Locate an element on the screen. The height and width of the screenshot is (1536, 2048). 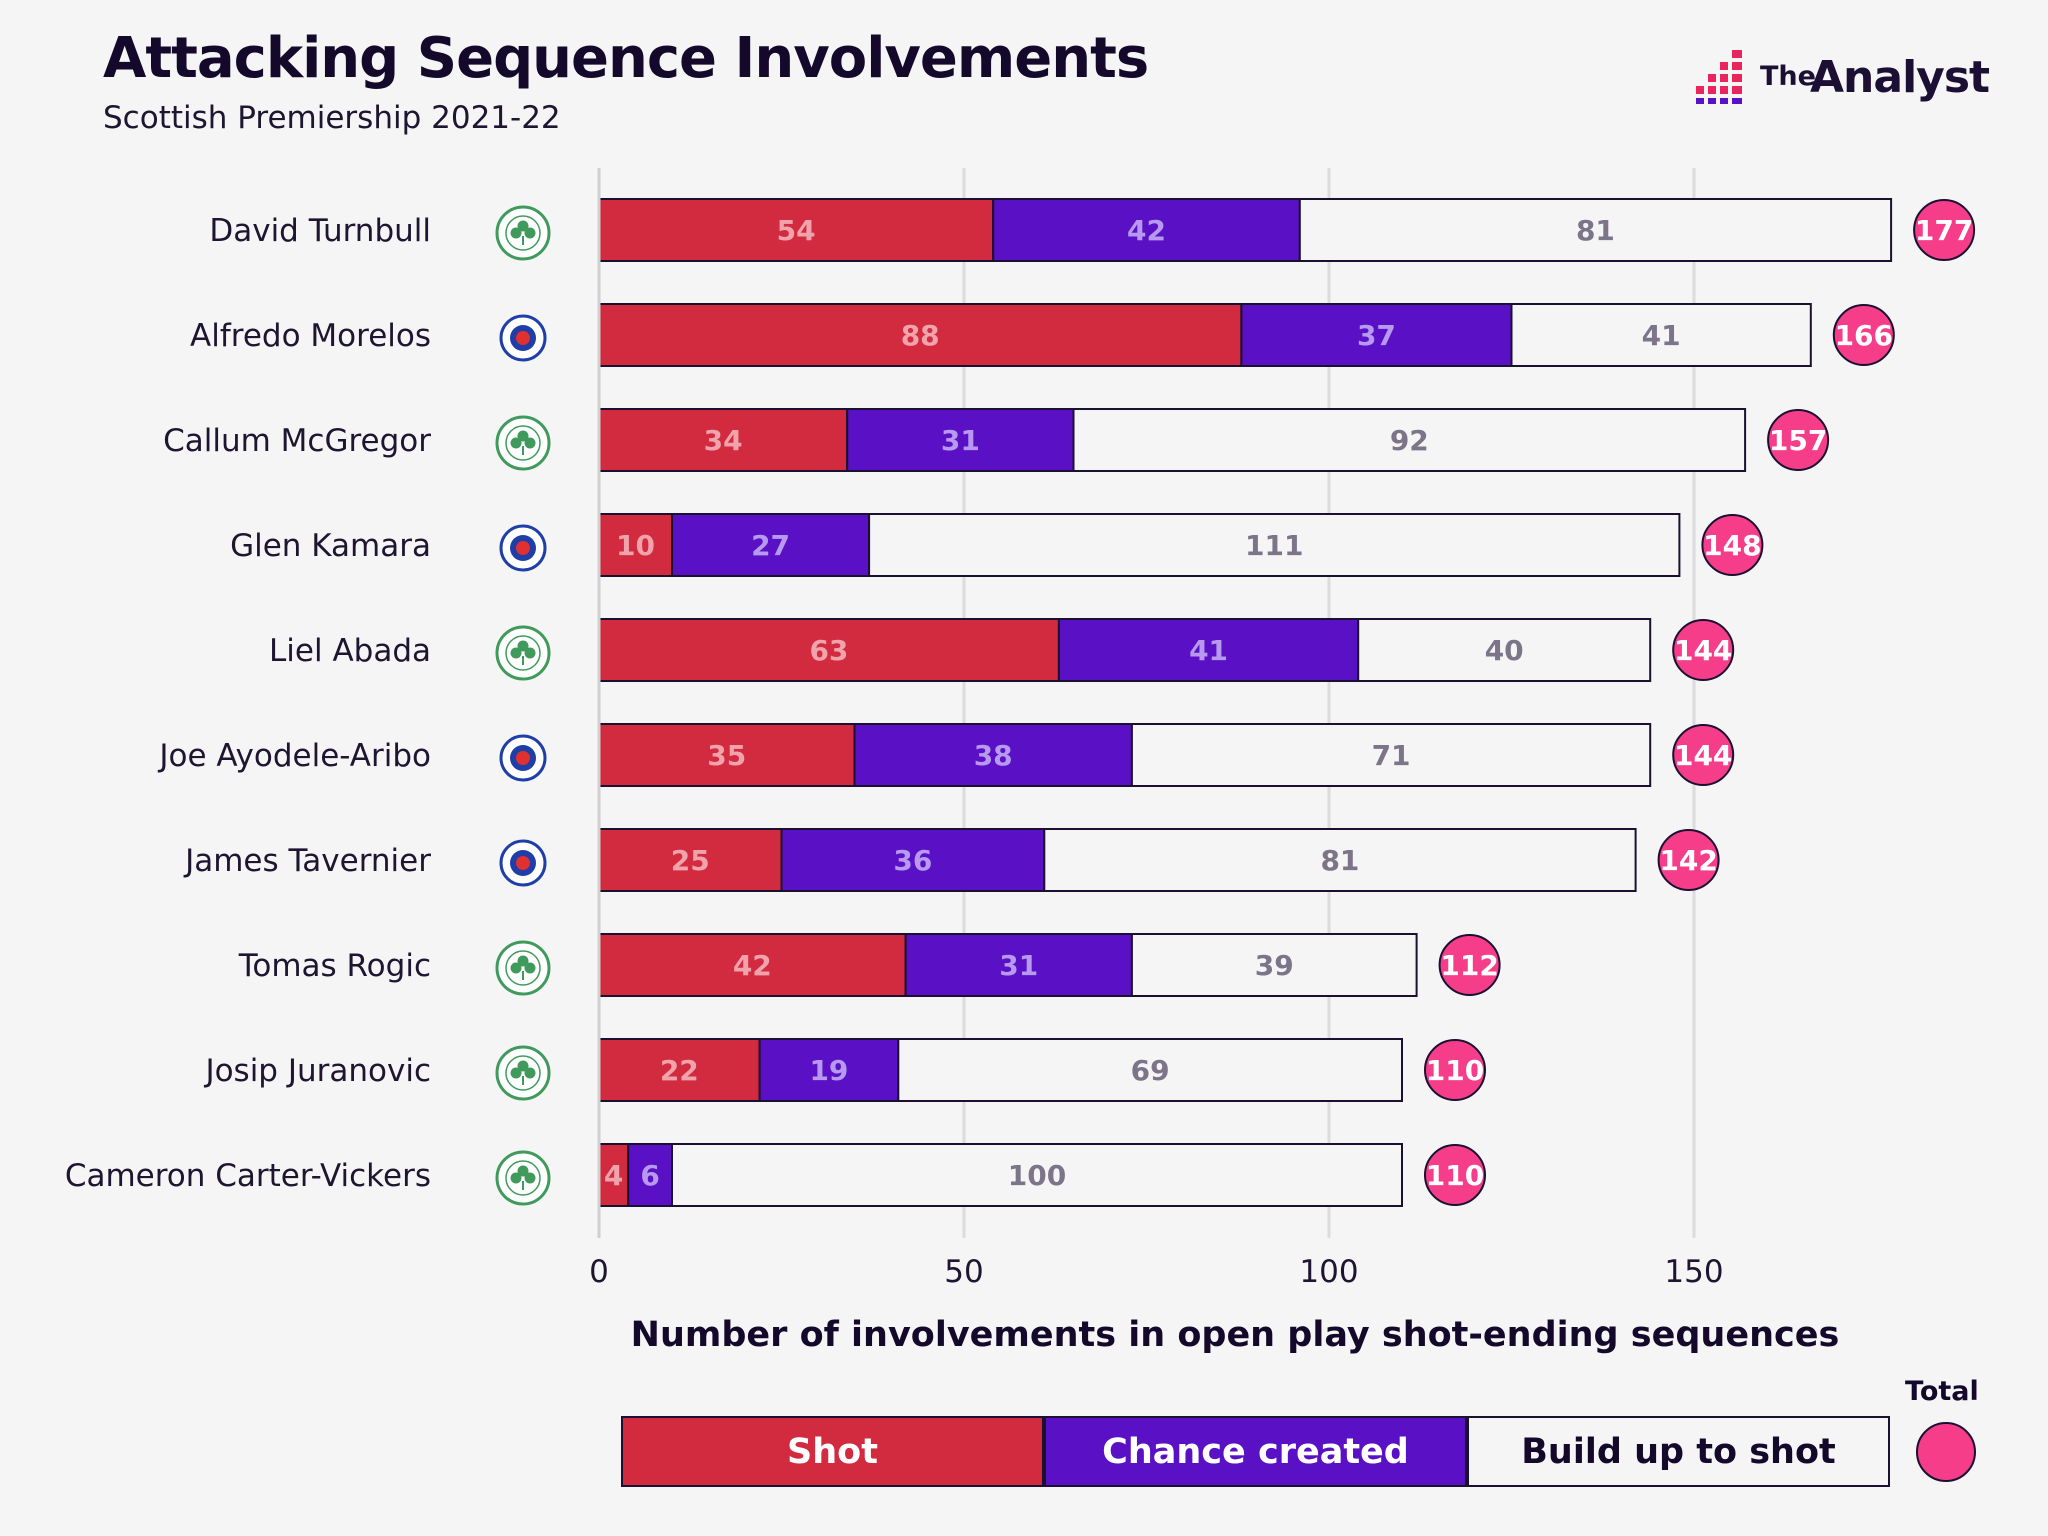
segment-value-label: 71 is located at coordinates (1391, 755).